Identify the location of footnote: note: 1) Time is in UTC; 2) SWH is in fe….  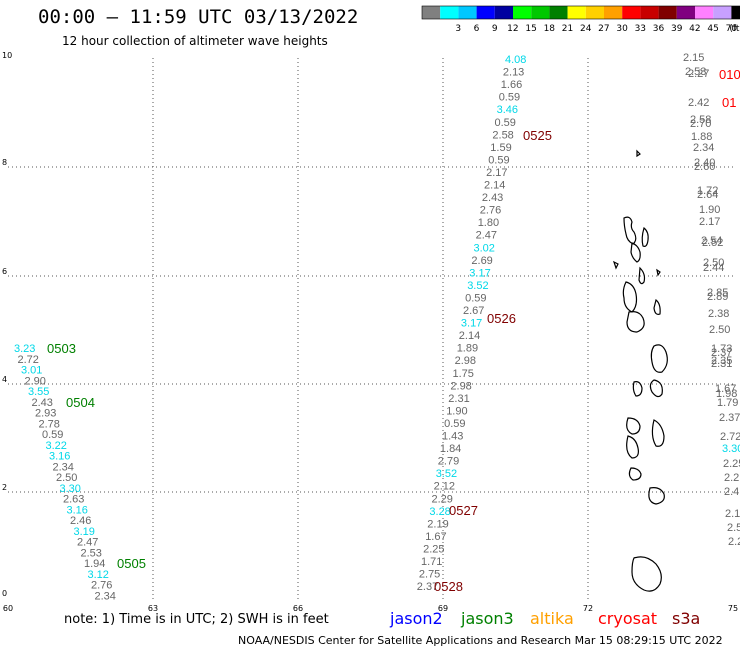
(196, 619).